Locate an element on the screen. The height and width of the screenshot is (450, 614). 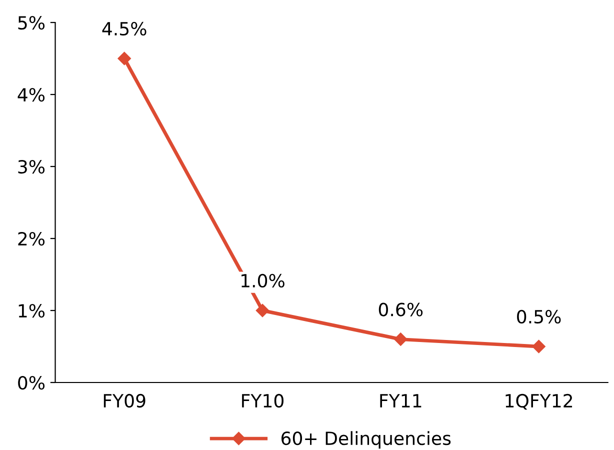
data-label: 0.6% is located at coordinates (400, 309).